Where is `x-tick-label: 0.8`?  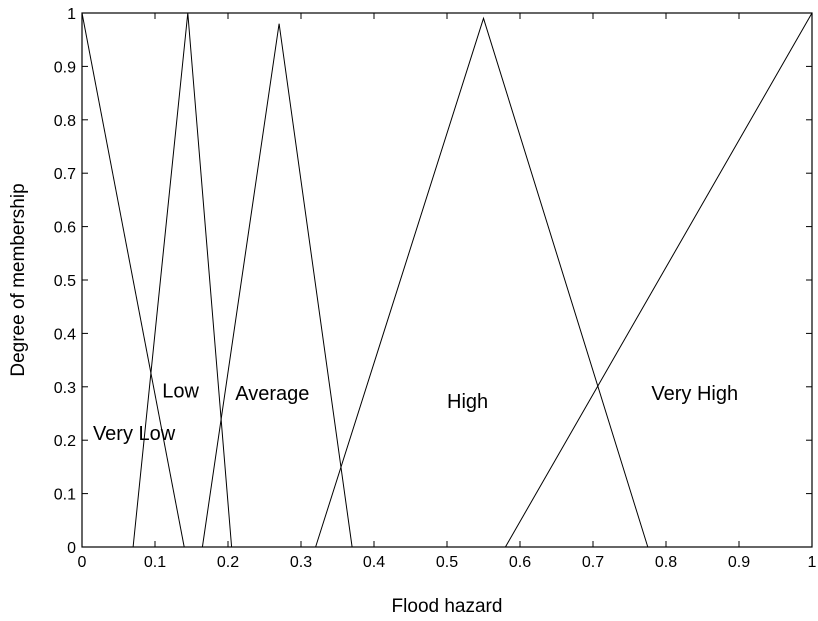
x-tick-label: 0.8 is located at coordinates (666, 562).